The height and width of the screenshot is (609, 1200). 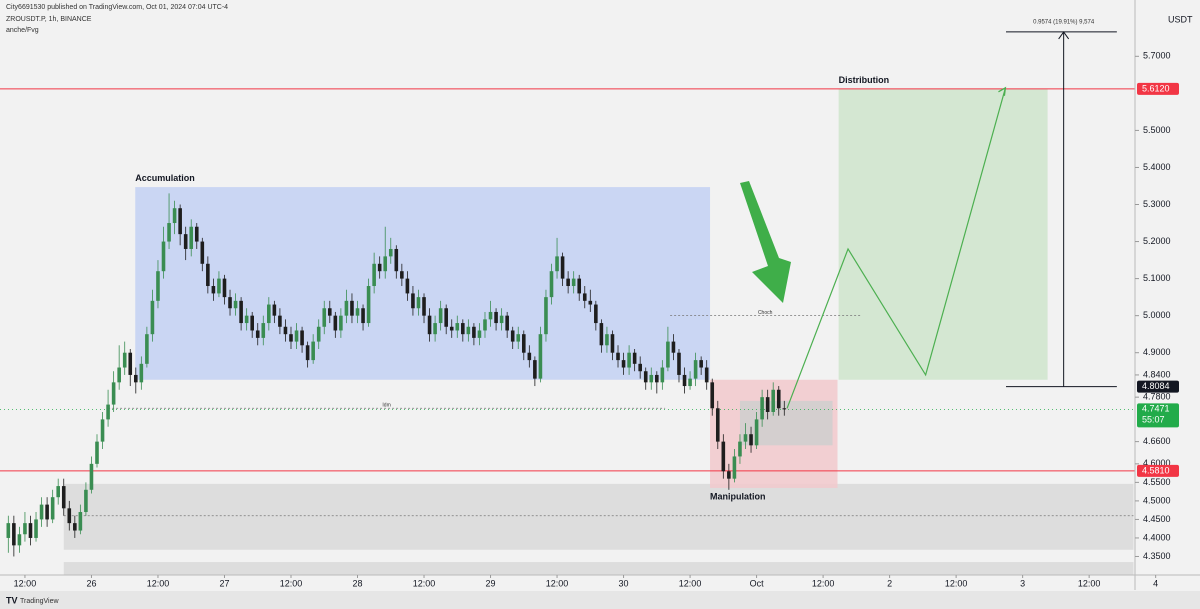 What do you see at coordinates (224, 583) in the screenshot?
I see `x-tick-label: 27` at bounding box center [224, 583].